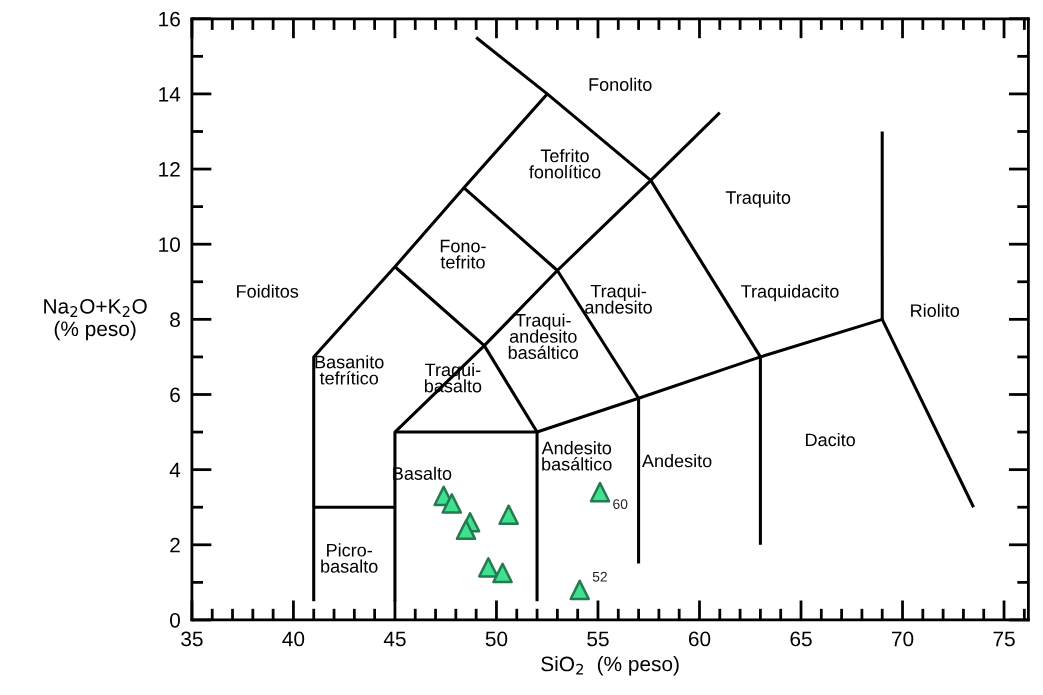 This screenshot has width=1043, height=695. I want to click on x-tick-label: 55, so click(598, 639).